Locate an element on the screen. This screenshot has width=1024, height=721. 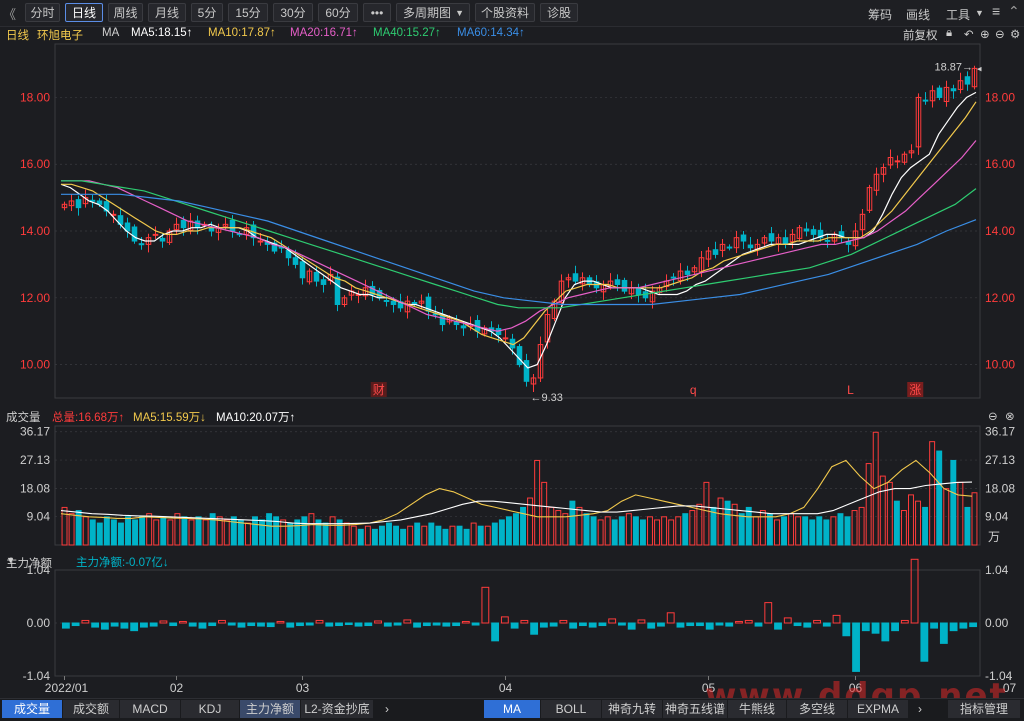
tab-expma: EXPMA is located at coordinates (878, 709).